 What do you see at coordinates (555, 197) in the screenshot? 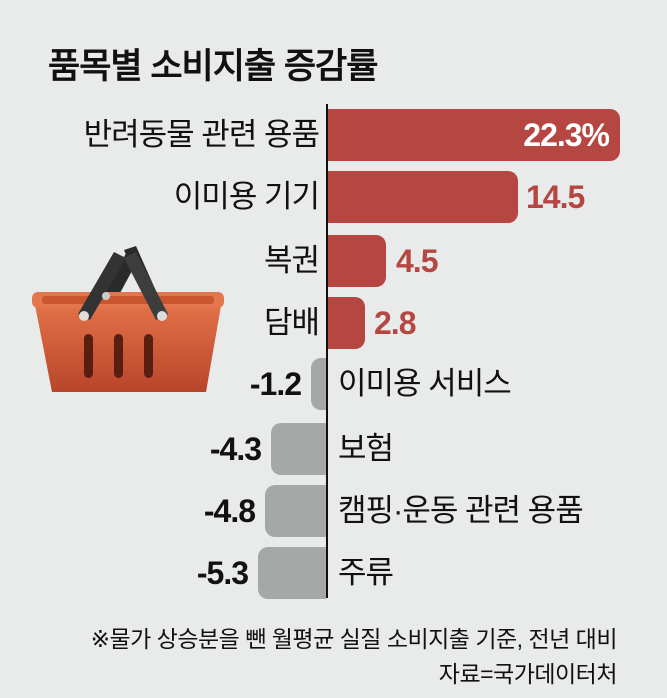
I see `value-label: 14.5` at bounding box center [555, 197].